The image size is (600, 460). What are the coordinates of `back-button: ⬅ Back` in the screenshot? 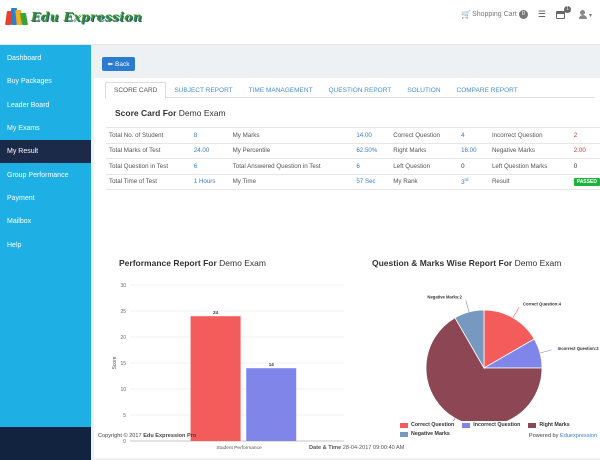 It's located at (118, 64).